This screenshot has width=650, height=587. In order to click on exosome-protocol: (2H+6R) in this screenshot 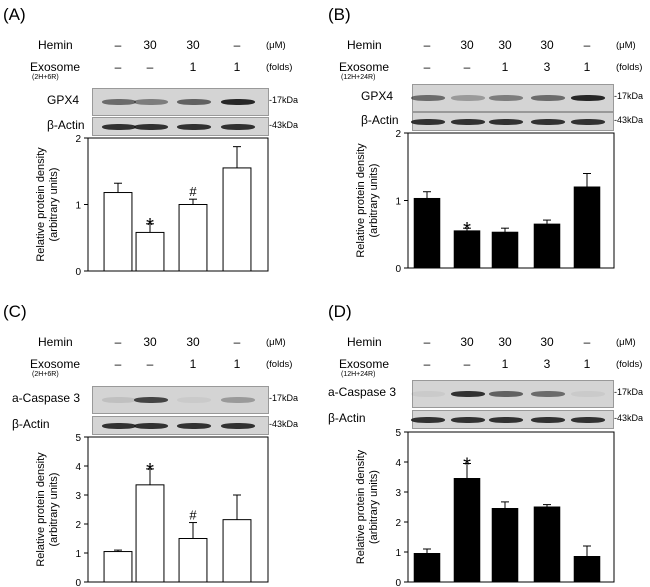, I will do `click(45, 77)`.